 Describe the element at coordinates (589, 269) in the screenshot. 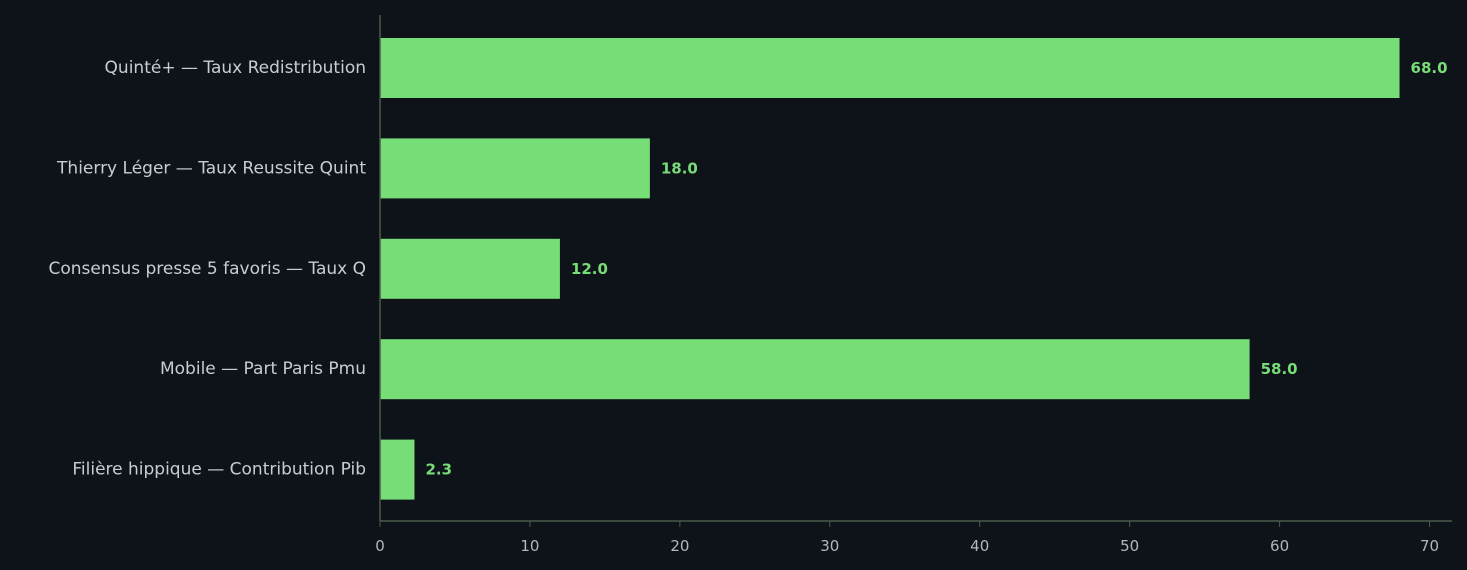

I see `value-label-3: 12.0` at that location.